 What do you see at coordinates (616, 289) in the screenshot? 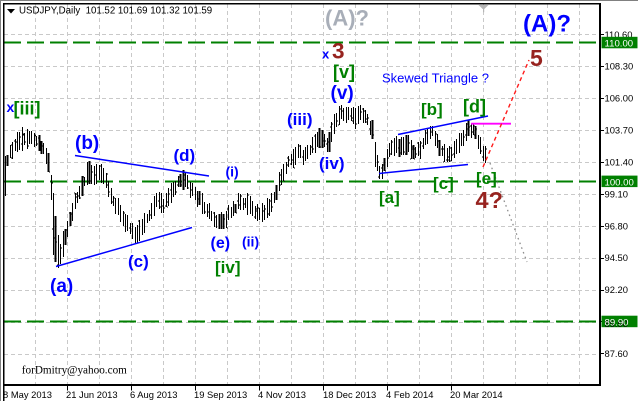
I see `svg-text: 92.20` at bounding box center [616, 289].